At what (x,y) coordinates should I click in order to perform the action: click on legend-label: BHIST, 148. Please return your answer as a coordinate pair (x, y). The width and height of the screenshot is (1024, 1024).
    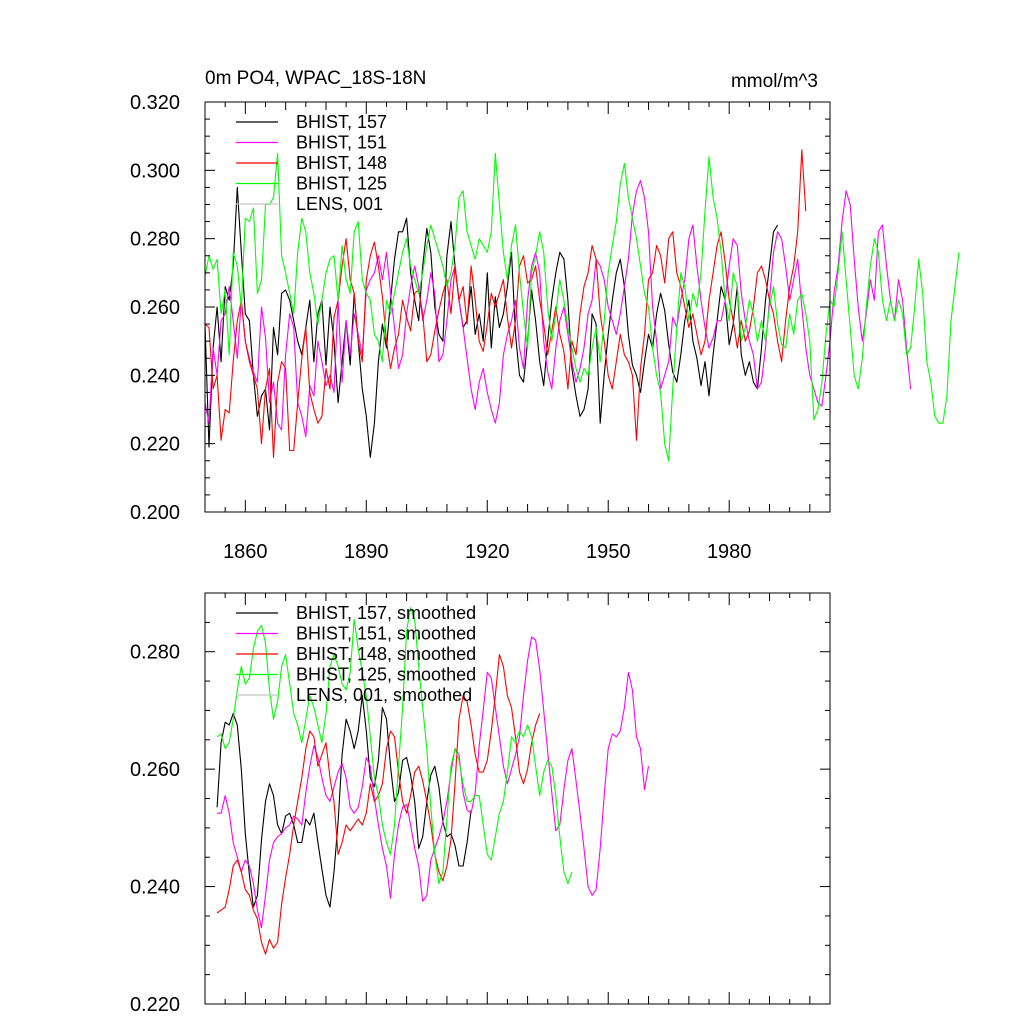
    Looking at the image, I should click on (341, 163).